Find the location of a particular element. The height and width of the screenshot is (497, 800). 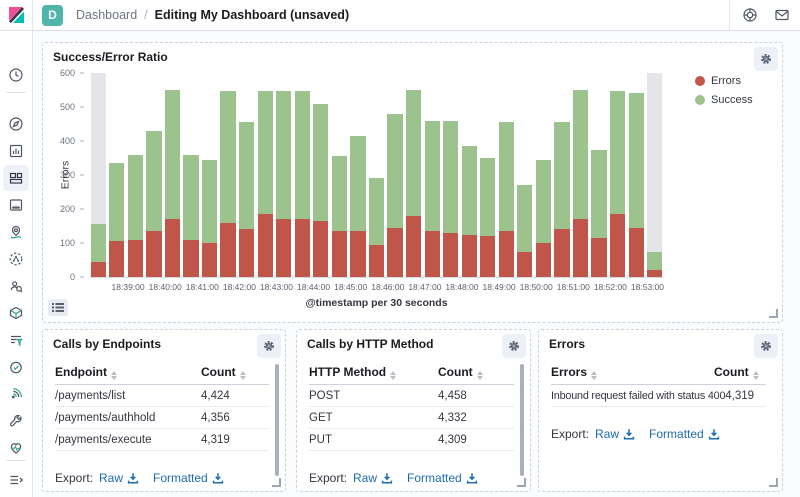

recently-viewed-icon is located at coordinates (16, 75).